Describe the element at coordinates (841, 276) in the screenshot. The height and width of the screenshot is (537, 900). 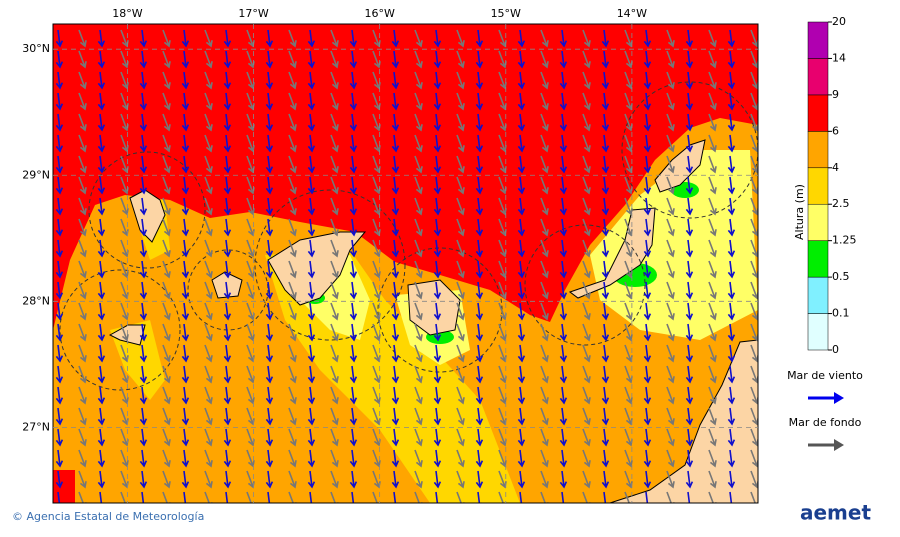
I see `colorbar-label: 0.5` at that location.